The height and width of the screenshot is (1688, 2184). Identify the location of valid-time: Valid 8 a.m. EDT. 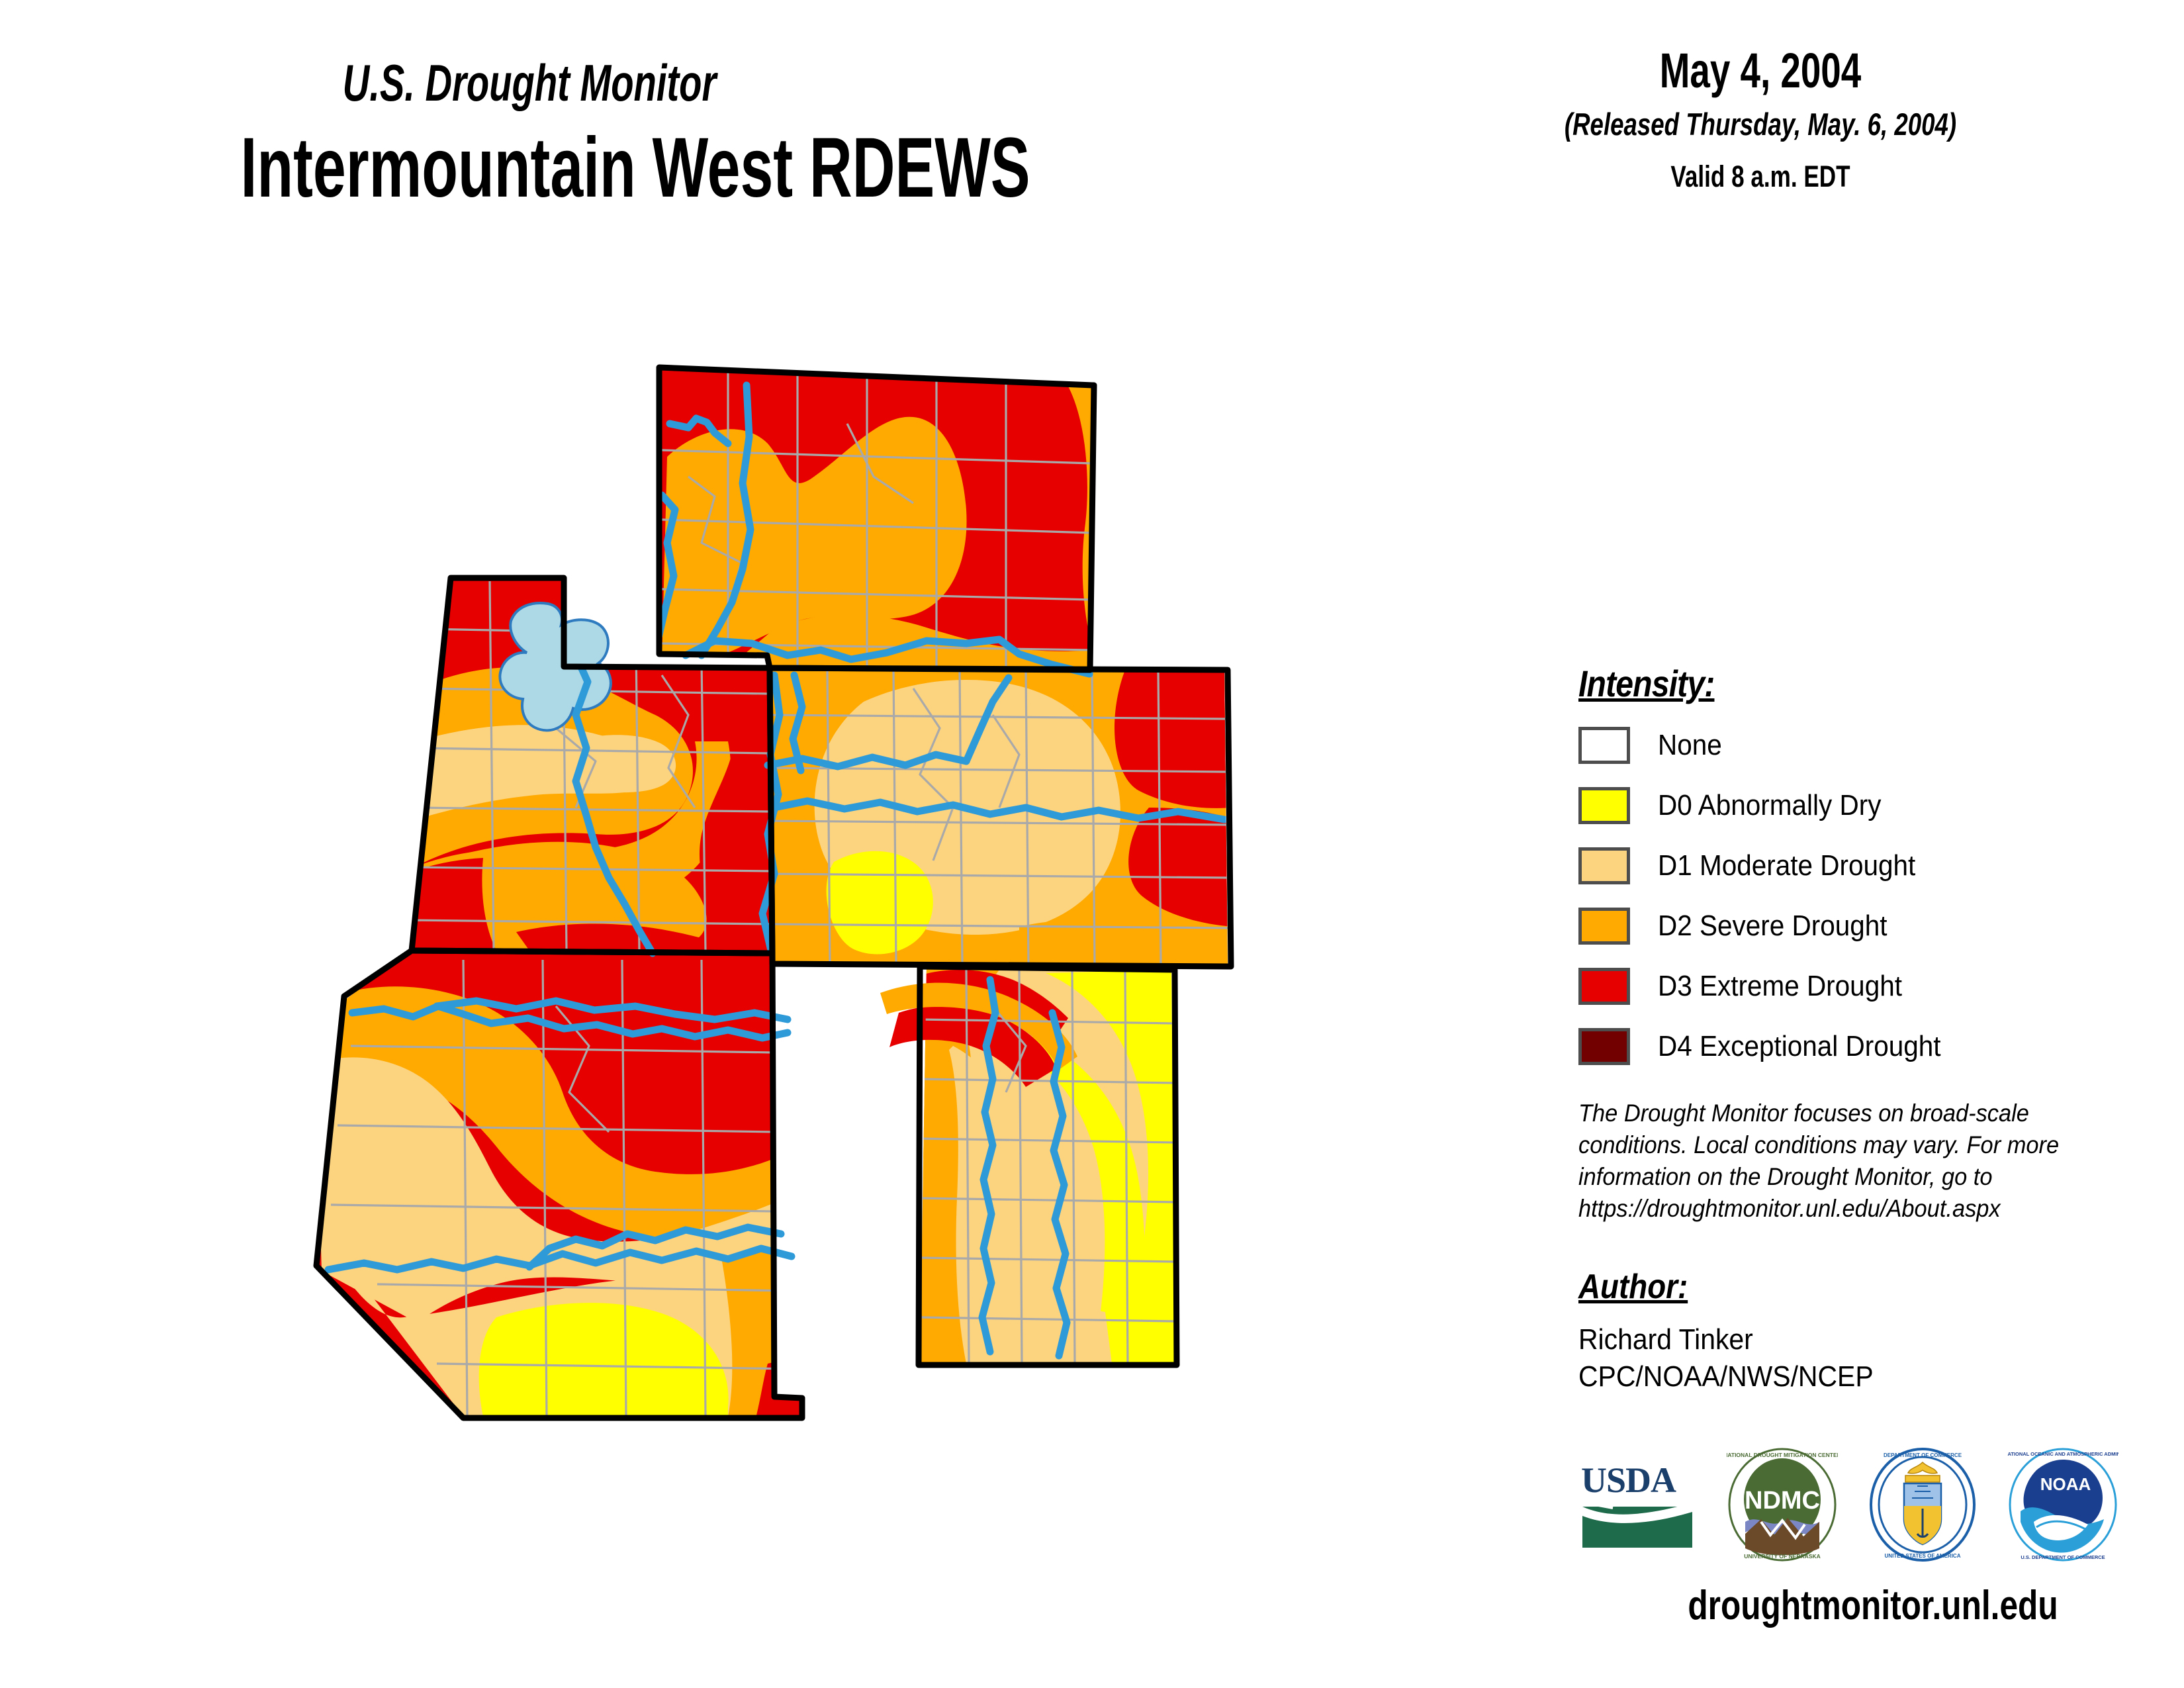
(1760, 176).